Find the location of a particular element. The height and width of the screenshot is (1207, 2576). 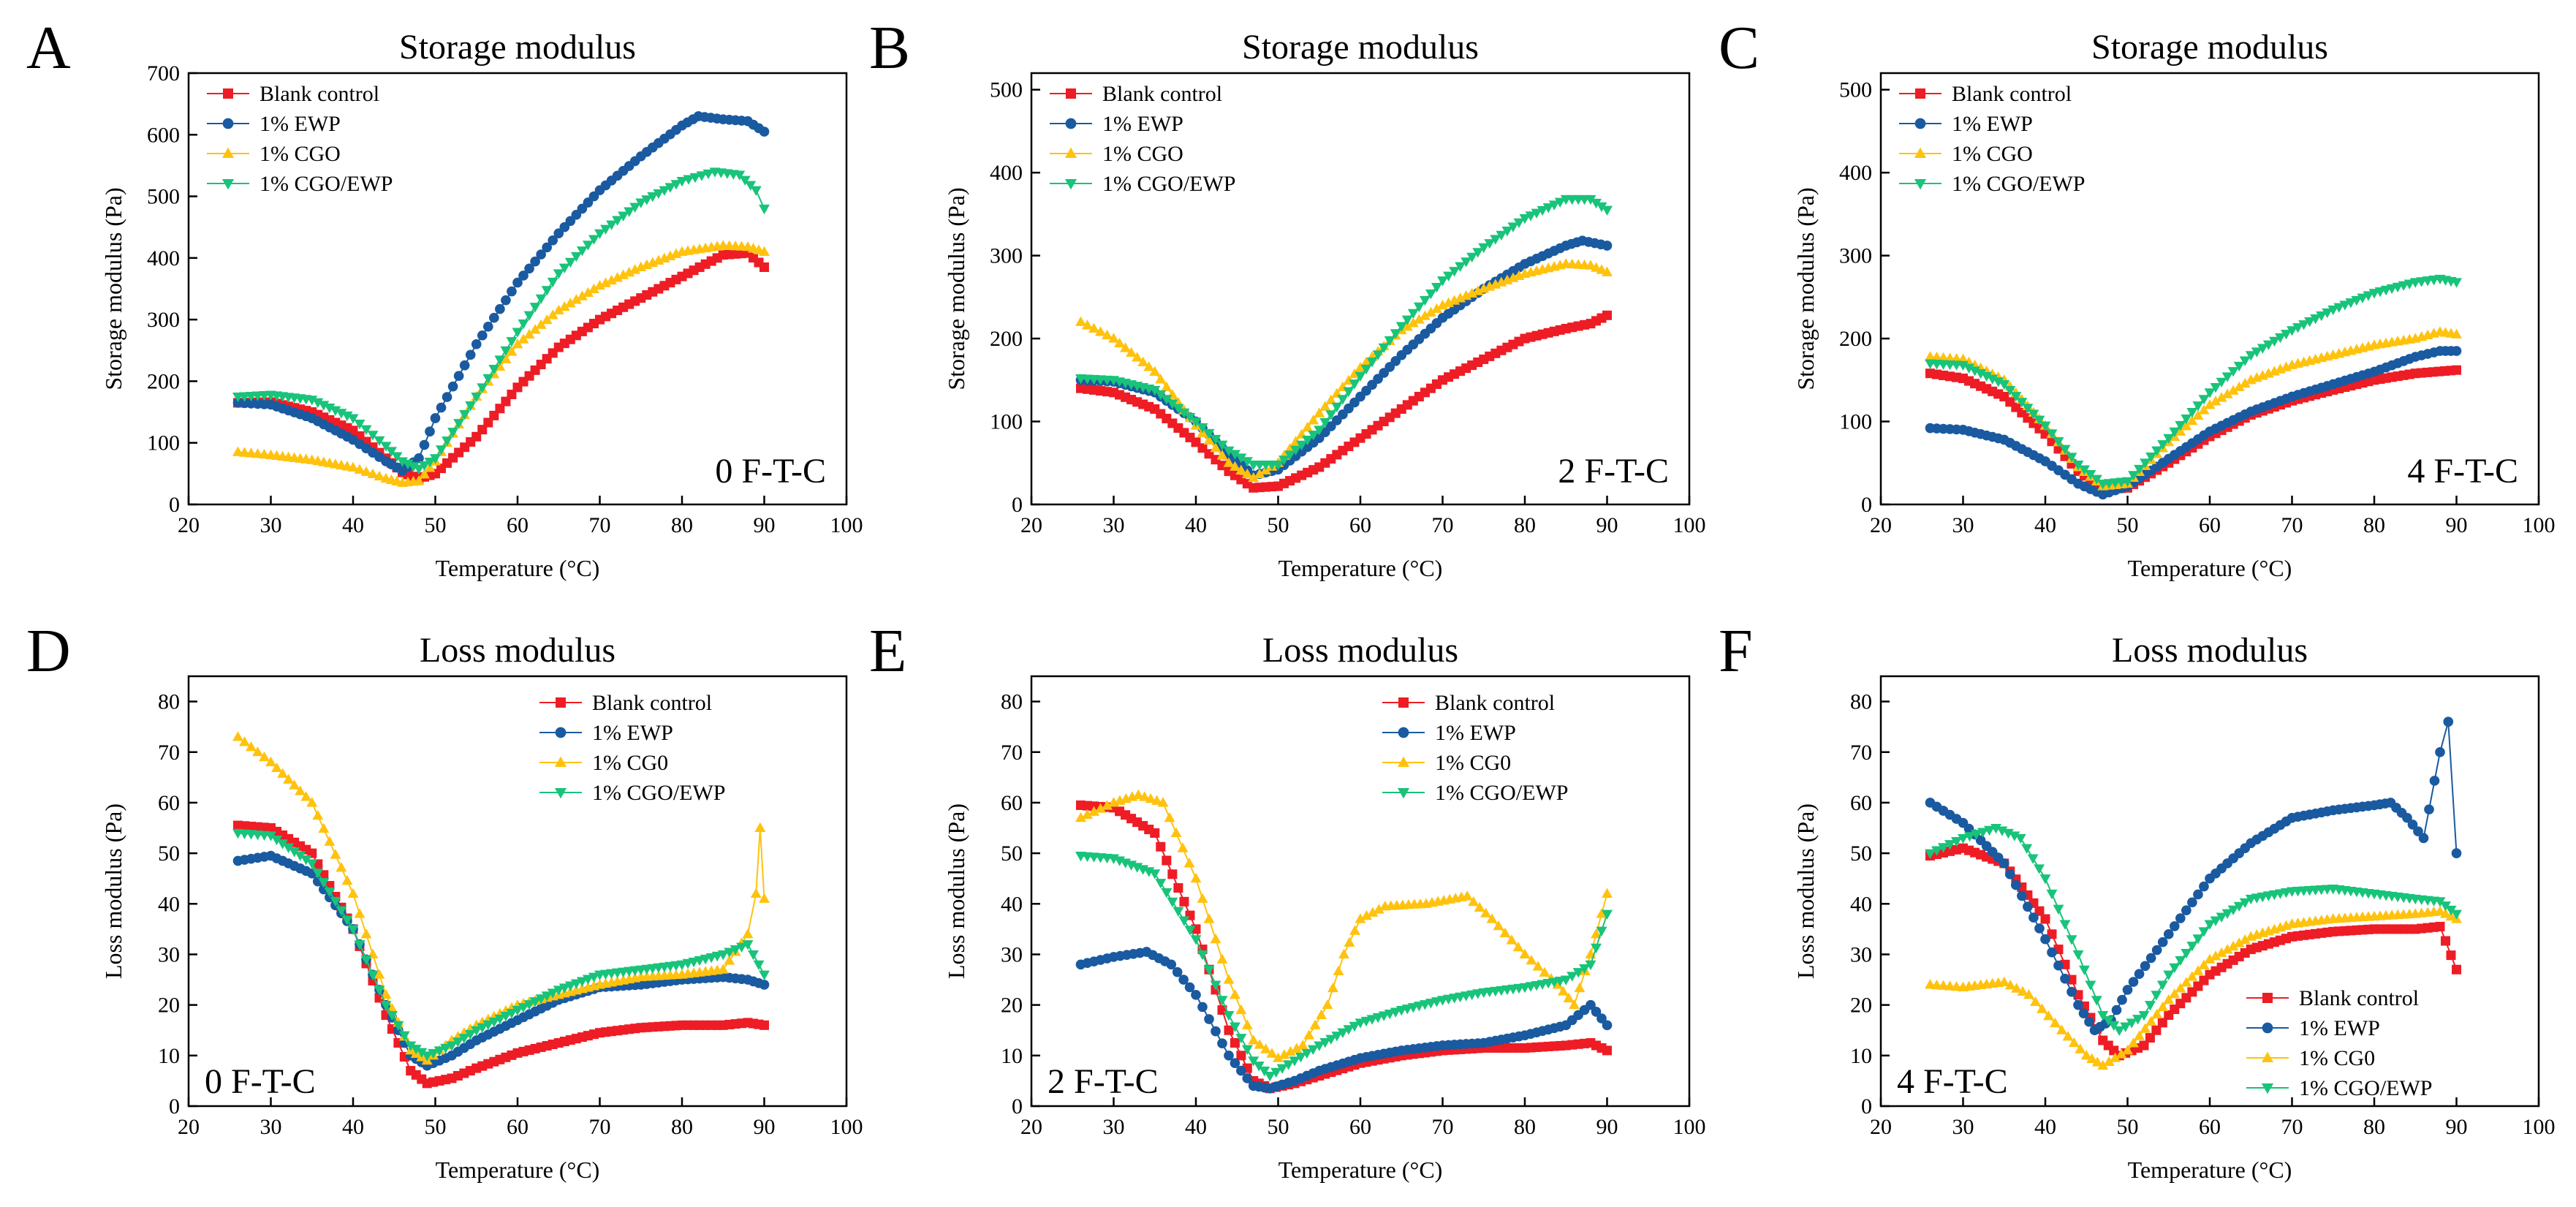

series-group is located at coordinates (2193, 387).